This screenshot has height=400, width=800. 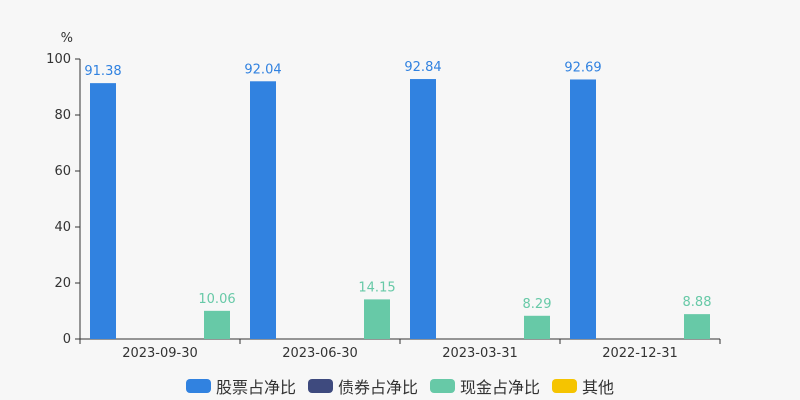 I want to click on bar-value-label: 8.29, so click(x=537, y=304).